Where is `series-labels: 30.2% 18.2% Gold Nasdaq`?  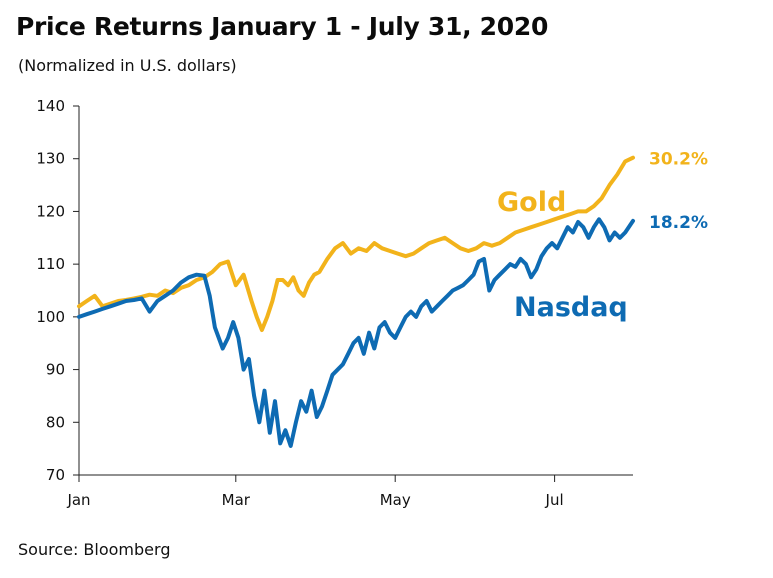
series-labels: 30.2% 18.2% Gold Nasdaq is located at coordinates (602, 236).